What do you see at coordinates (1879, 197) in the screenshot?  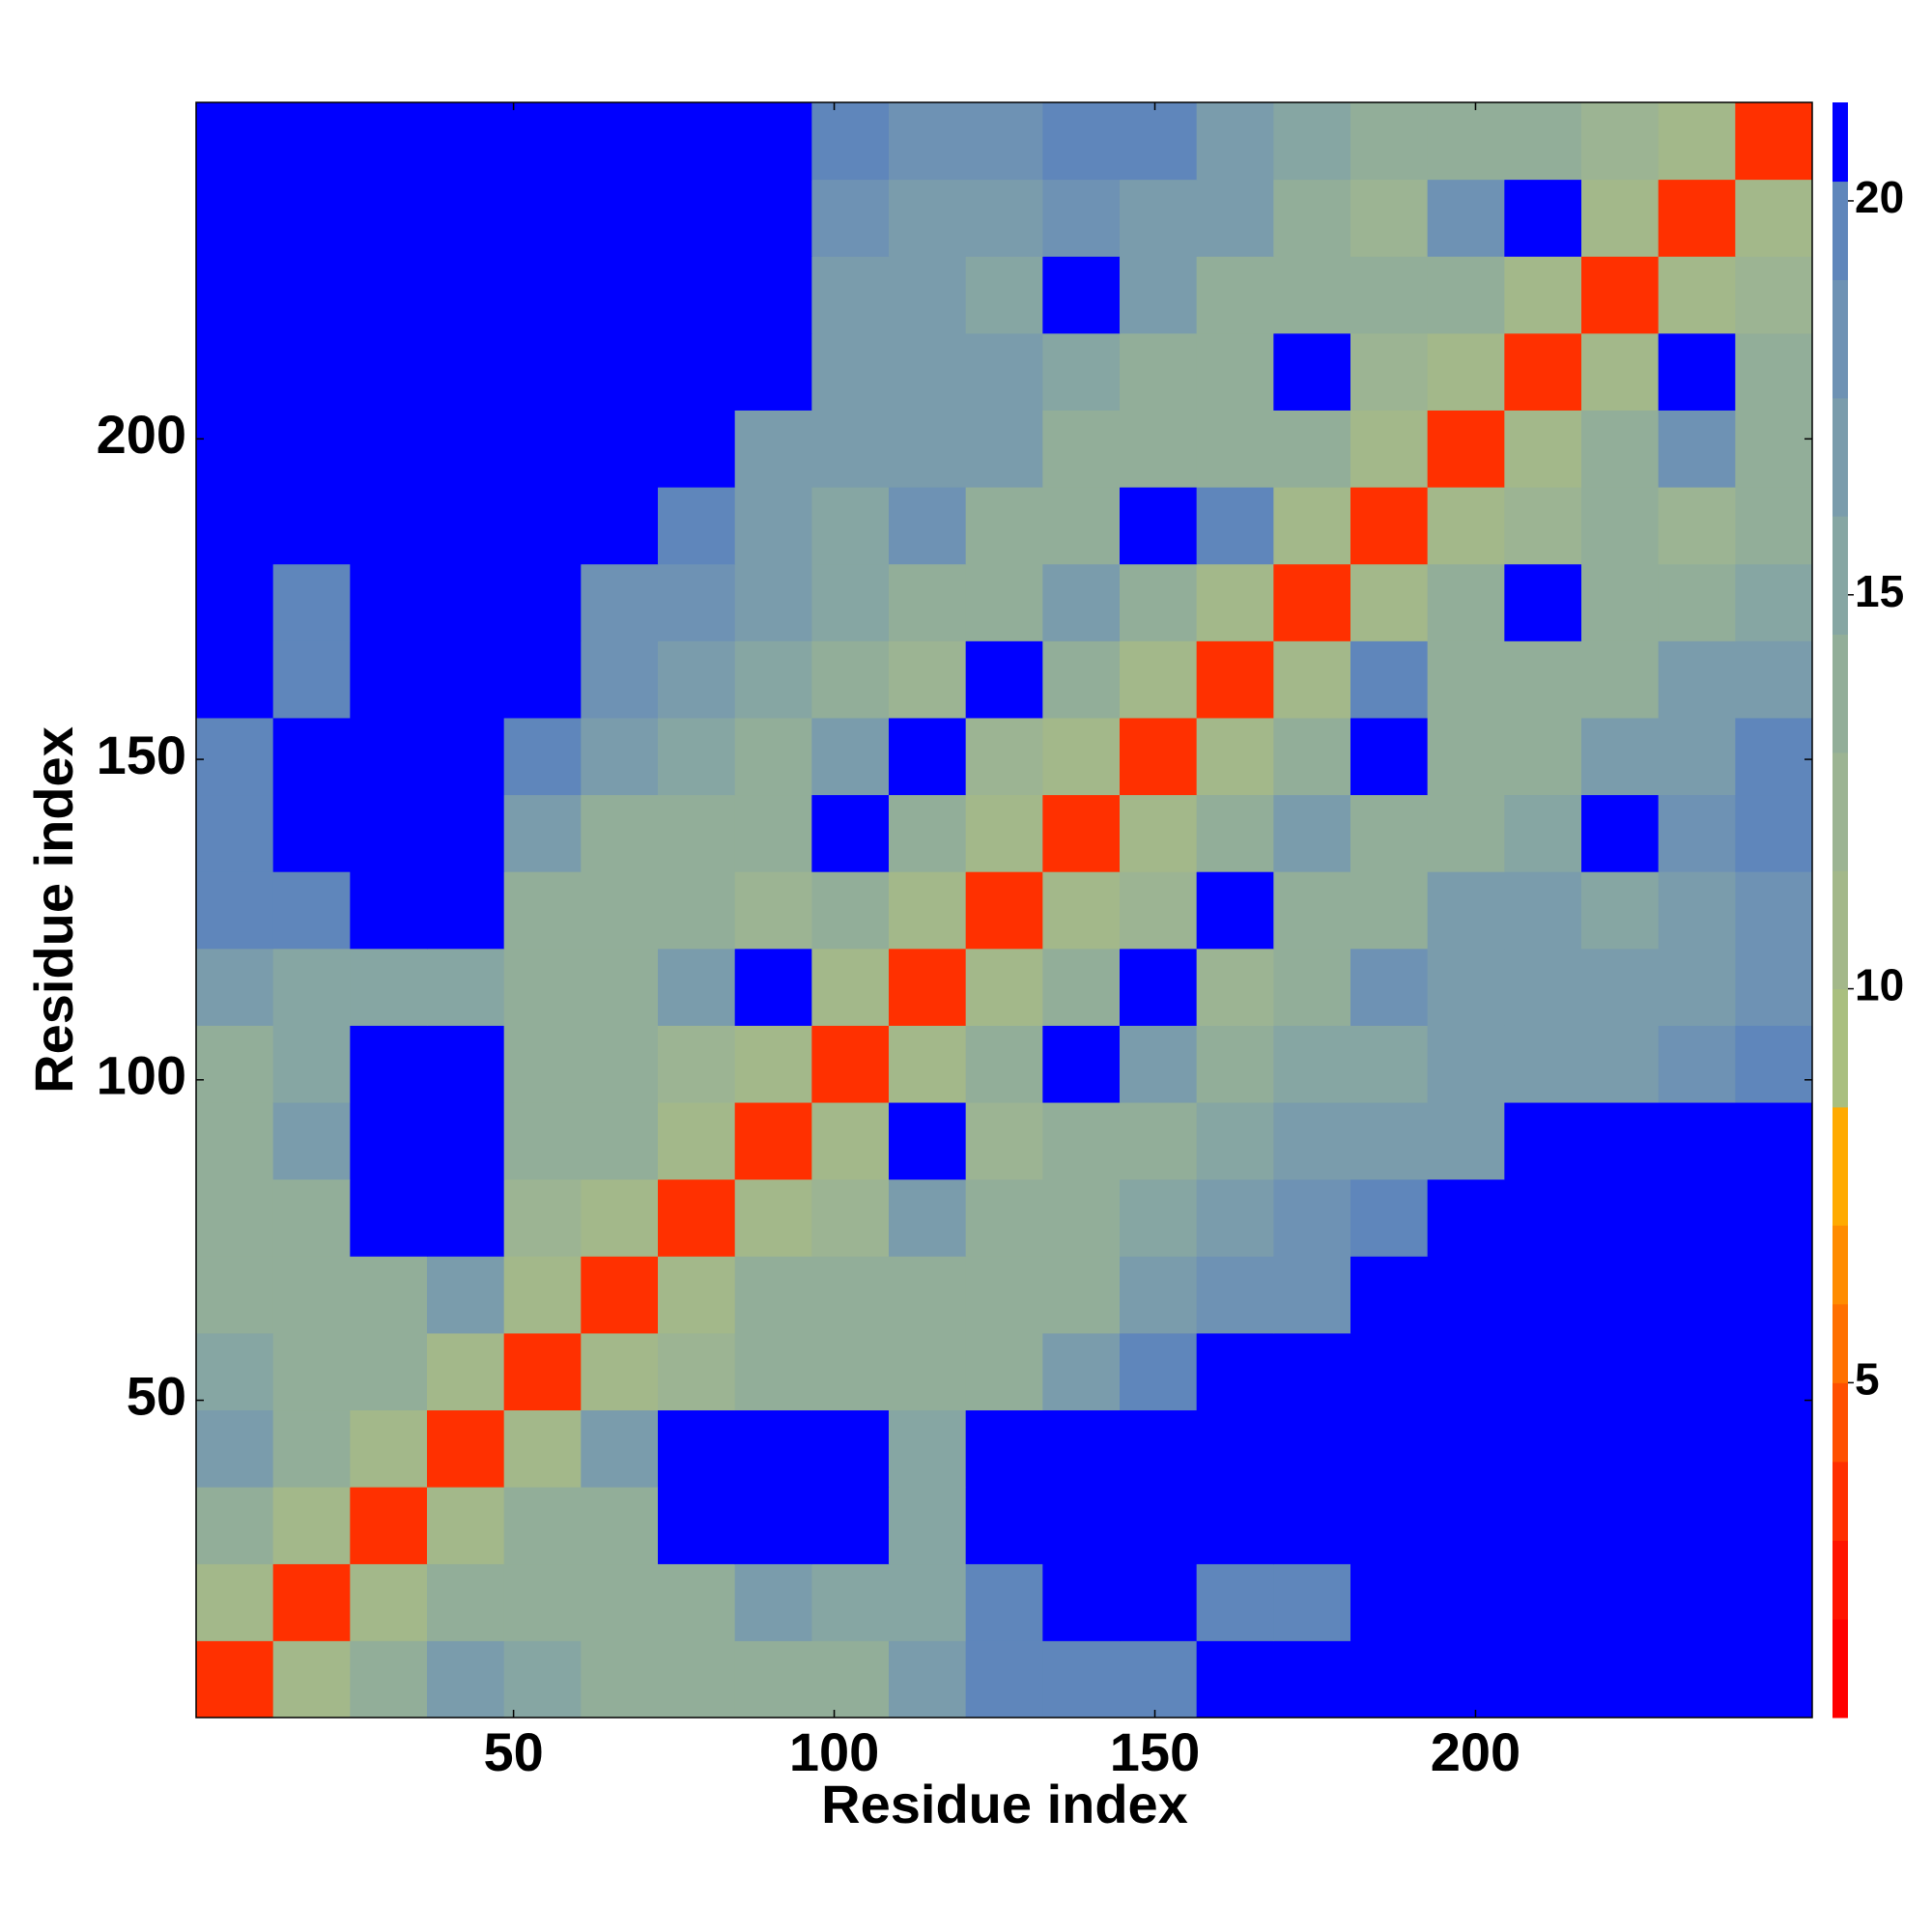 I see `colorbar-tick-label: 20` at bounding box center [1879, 197].